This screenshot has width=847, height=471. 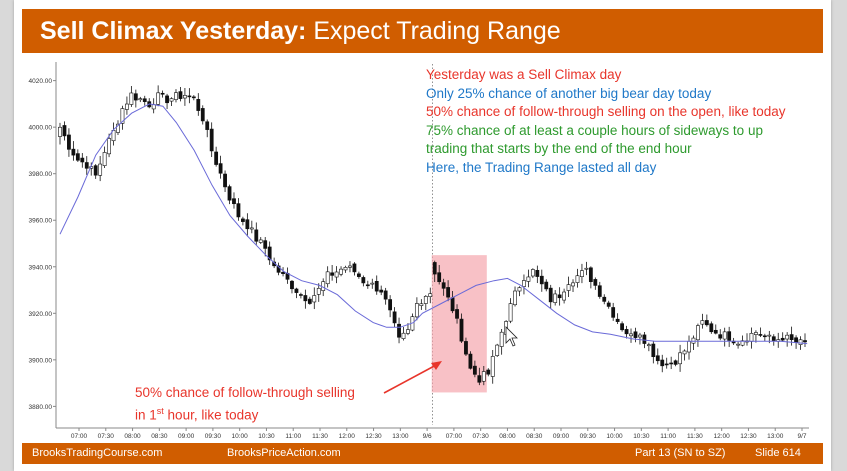 What do you see at coordinates (801, 436) in the screenshot?
I see `x-tick-label: 9/7` at bounding box center [801, 436].